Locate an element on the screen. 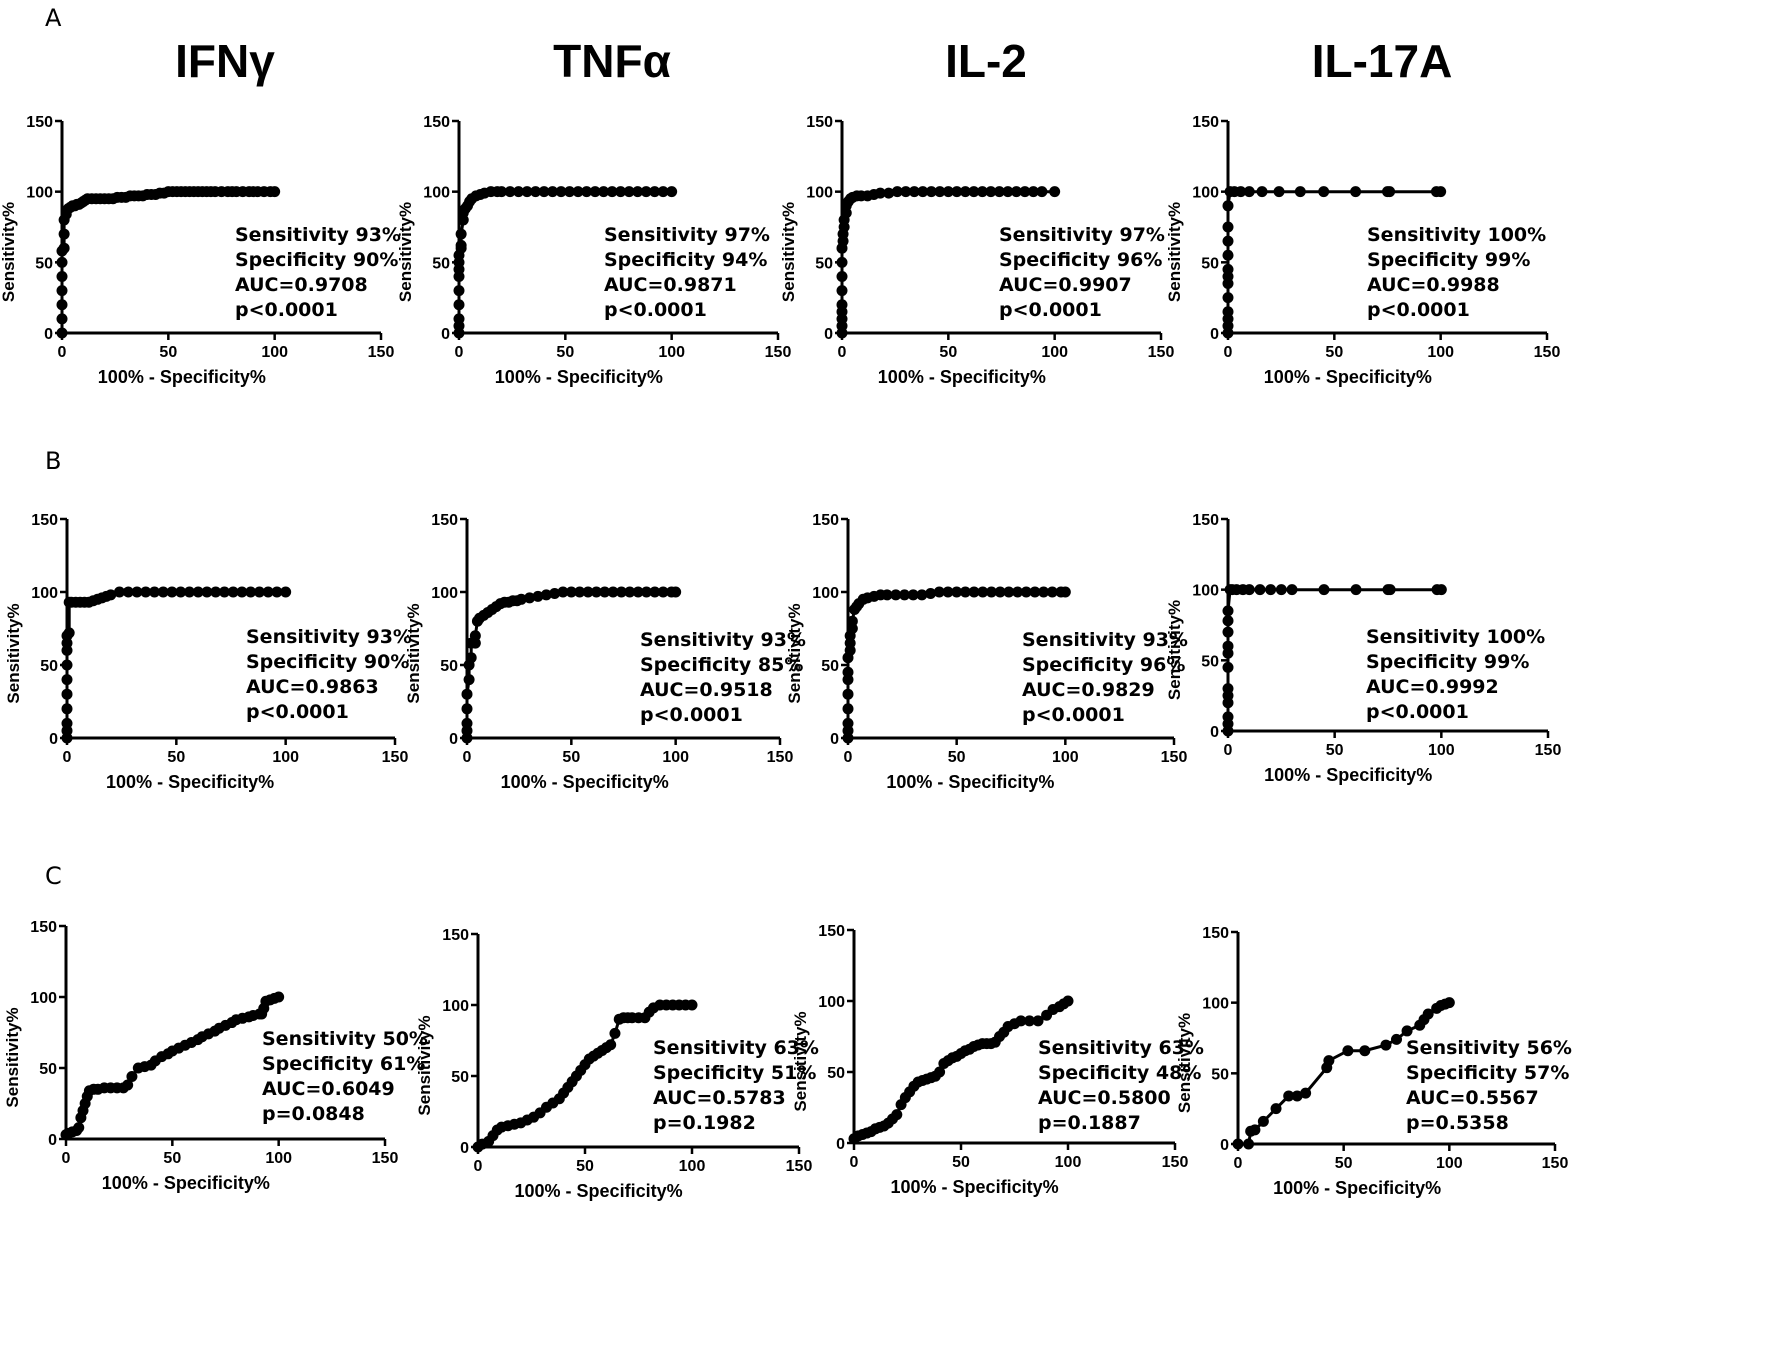 The image size is (1772, 1357). stat-annotation: Sensitivity 50% is located at coordinates (345, 1039).